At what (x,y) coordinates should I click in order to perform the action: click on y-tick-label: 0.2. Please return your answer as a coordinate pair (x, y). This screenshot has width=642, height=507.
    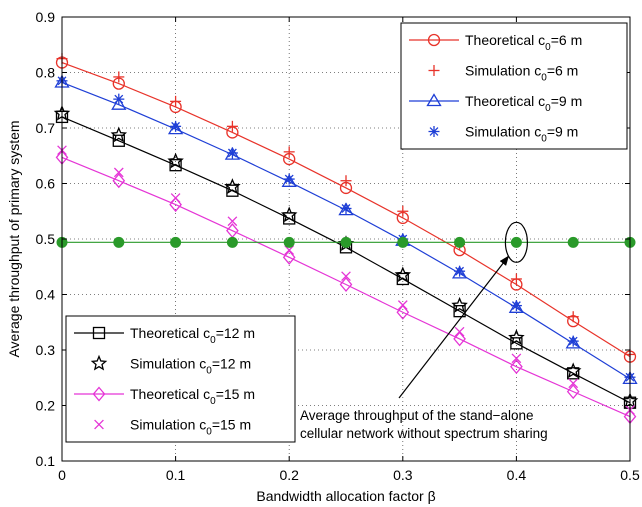
    Looking at the image, I should click on (46, 406).